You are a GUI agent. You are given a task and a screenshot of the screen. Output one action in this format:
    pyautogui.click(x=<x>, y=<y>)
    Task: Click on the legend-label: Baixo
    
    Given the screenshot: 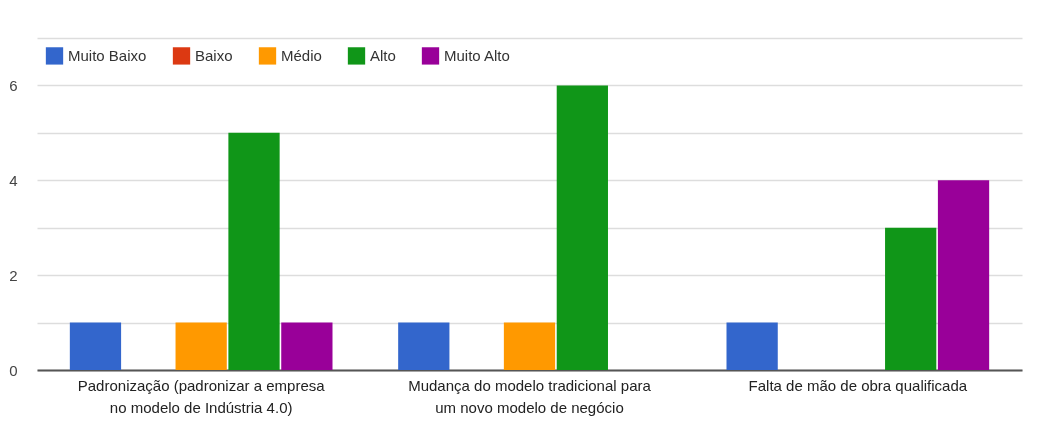 What is the action you would take?
    pyautogui.click(x=214, y=55)
    